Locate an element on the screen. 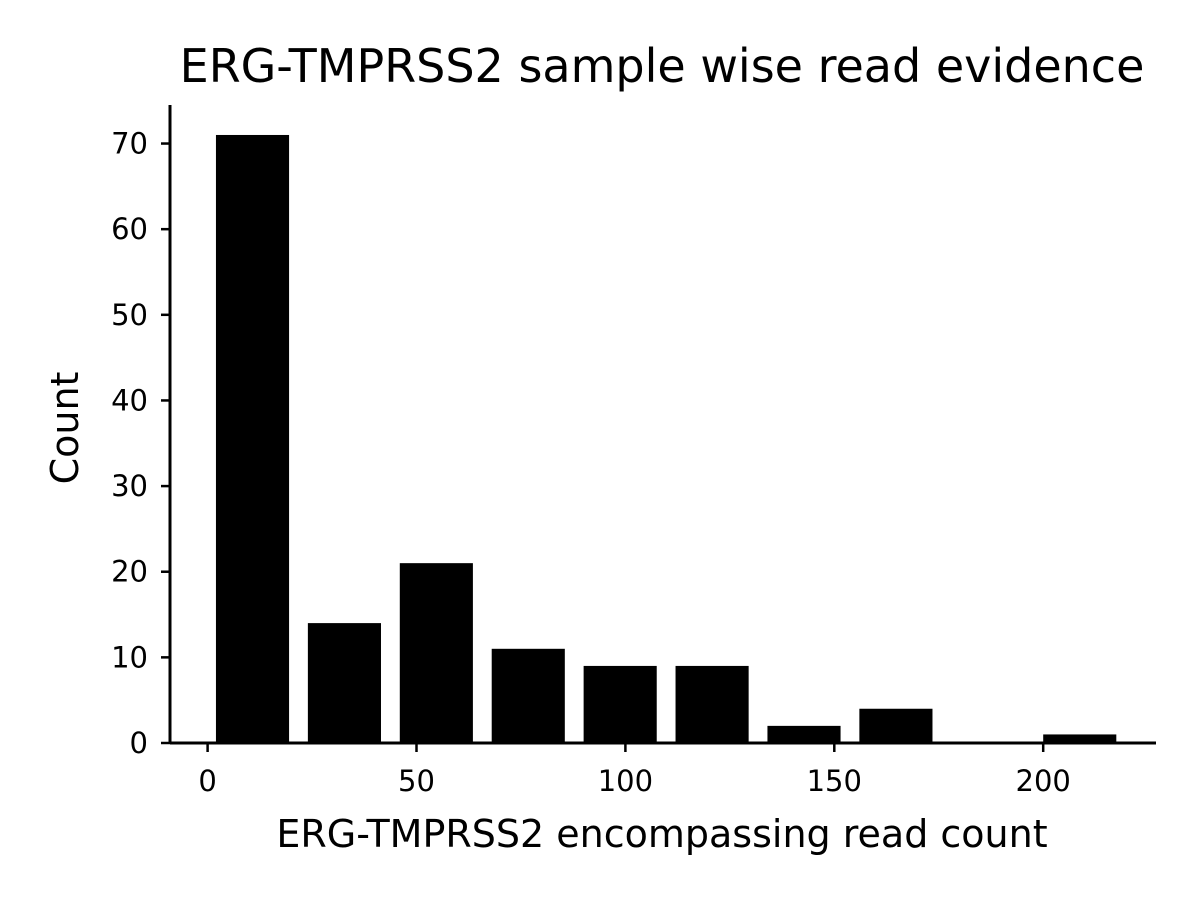 This screenshot has height=900, width=1200. x-axis-label: ERG-TMPRSS2 encompassing read count is located at coordinates (661, 834).